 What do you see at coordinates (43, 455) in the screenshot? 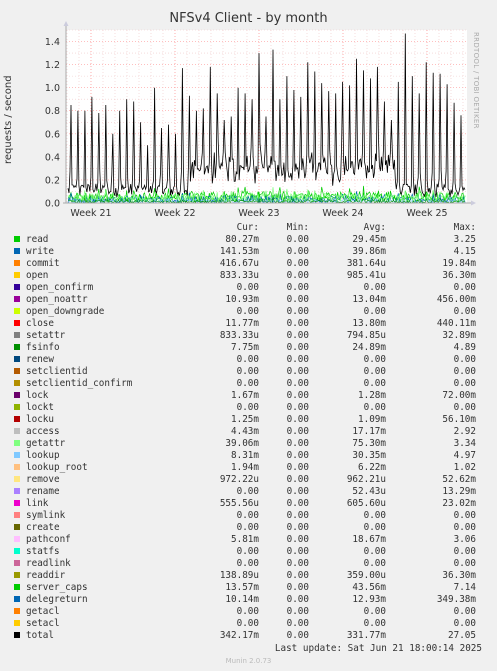
I see `legend-series-name: lookup` at bounding box center [43, 455].